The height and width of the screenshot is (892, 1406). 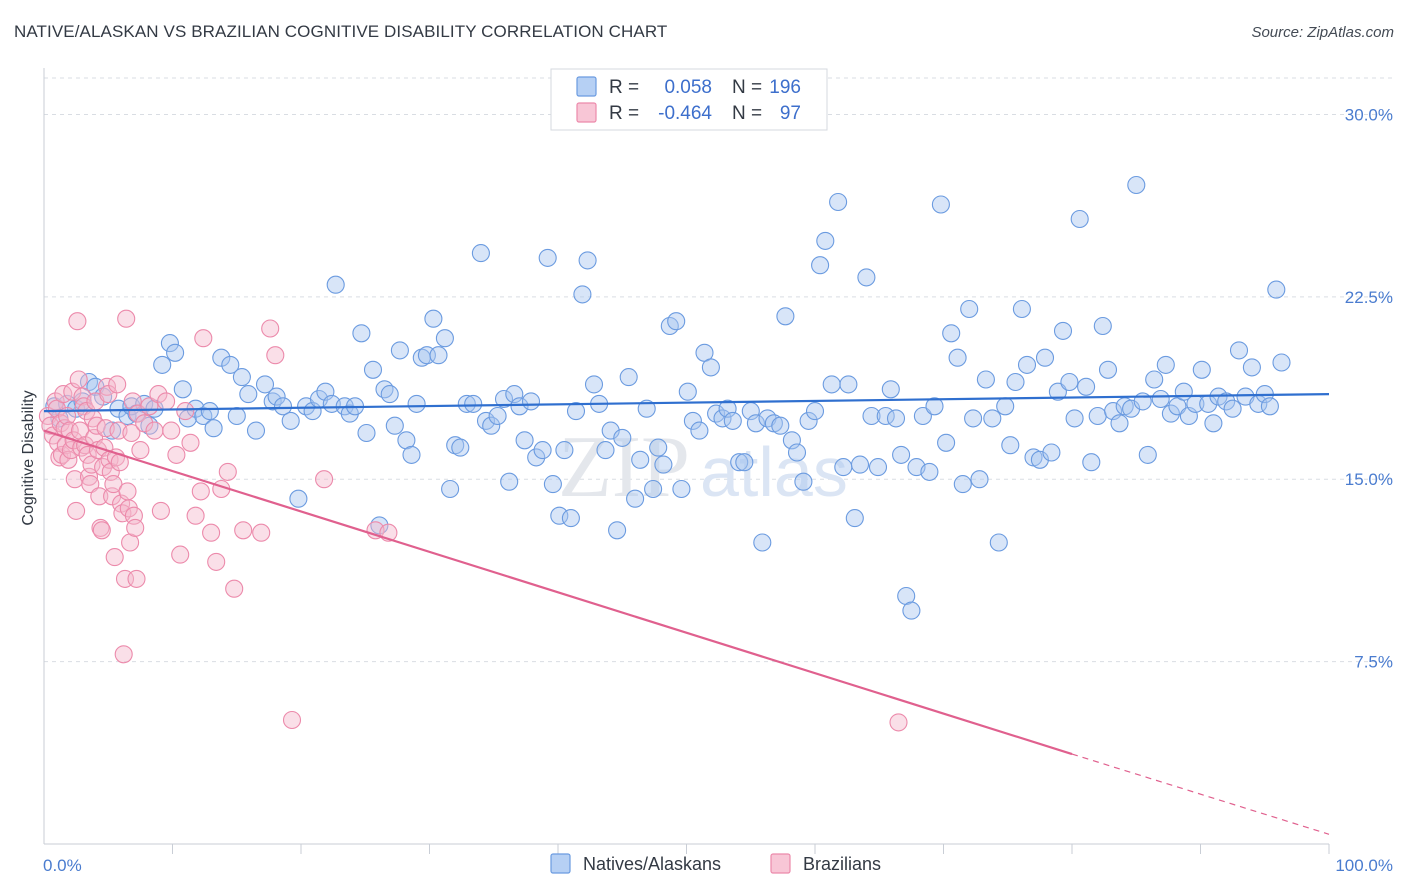 I want to click on y-tick-label: 15.0%, so click(x=1369, y=479).